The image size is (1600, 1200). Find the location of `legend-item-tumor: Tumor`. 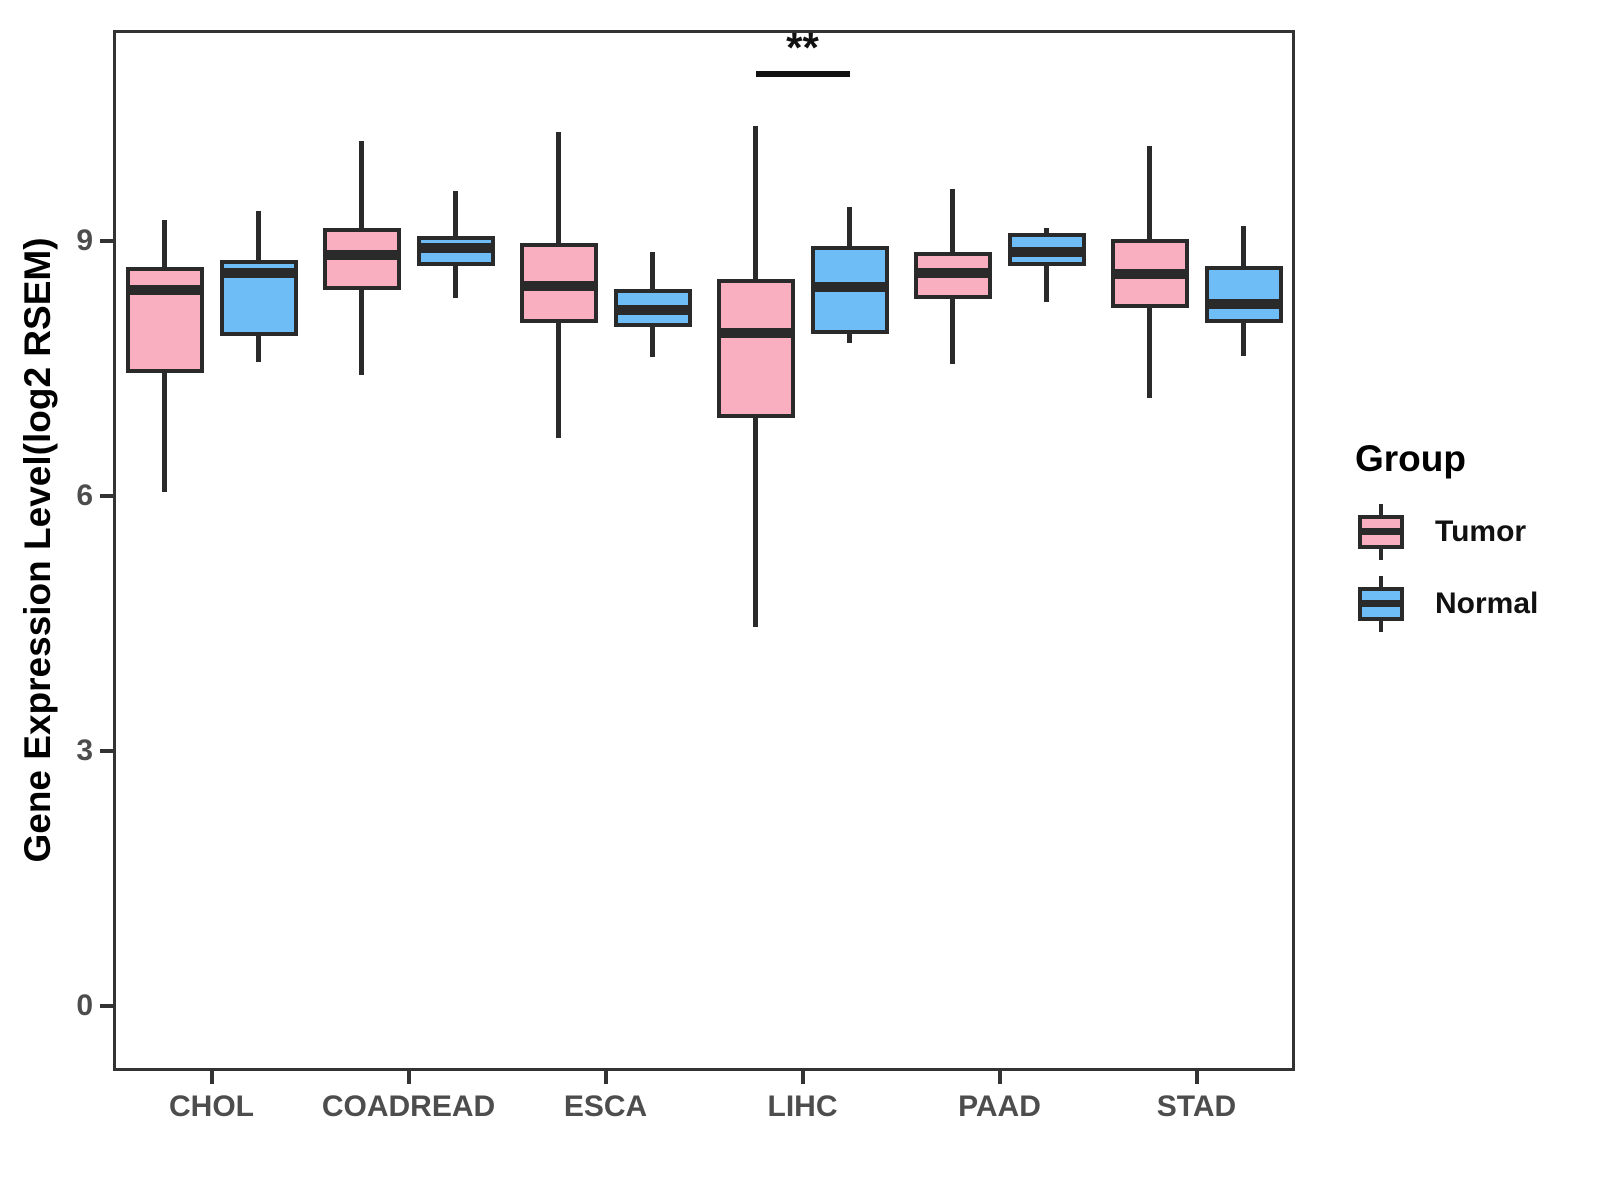

legend-item-tumor: Tumor is located at coordinates (1445, 532).